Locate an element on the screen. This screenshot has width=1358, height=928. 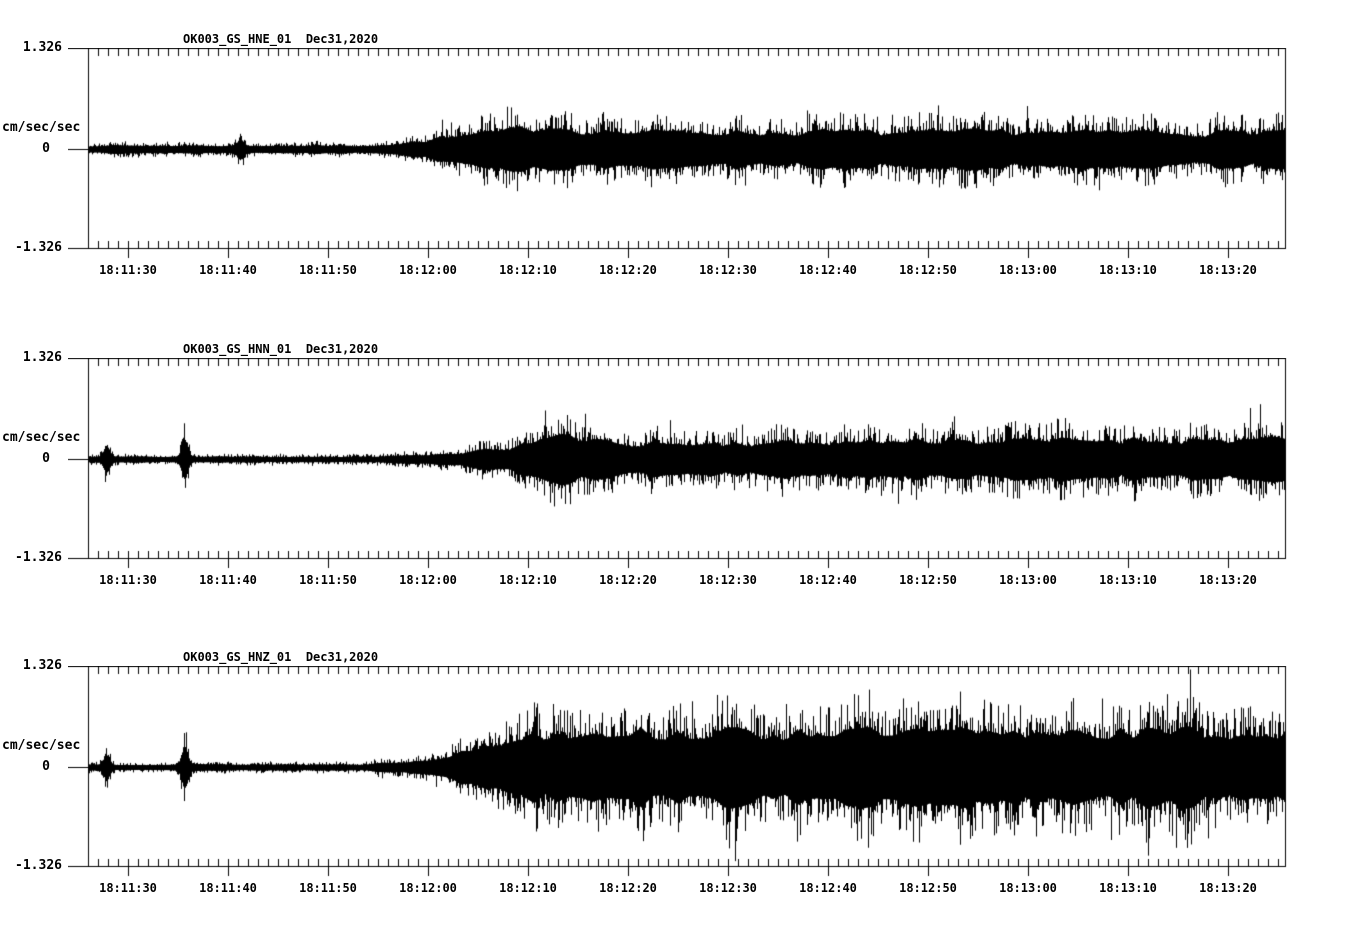
panel-title: OK003_GS_HNE_01 Dec31,2020 is located at coordinates (281, 39).